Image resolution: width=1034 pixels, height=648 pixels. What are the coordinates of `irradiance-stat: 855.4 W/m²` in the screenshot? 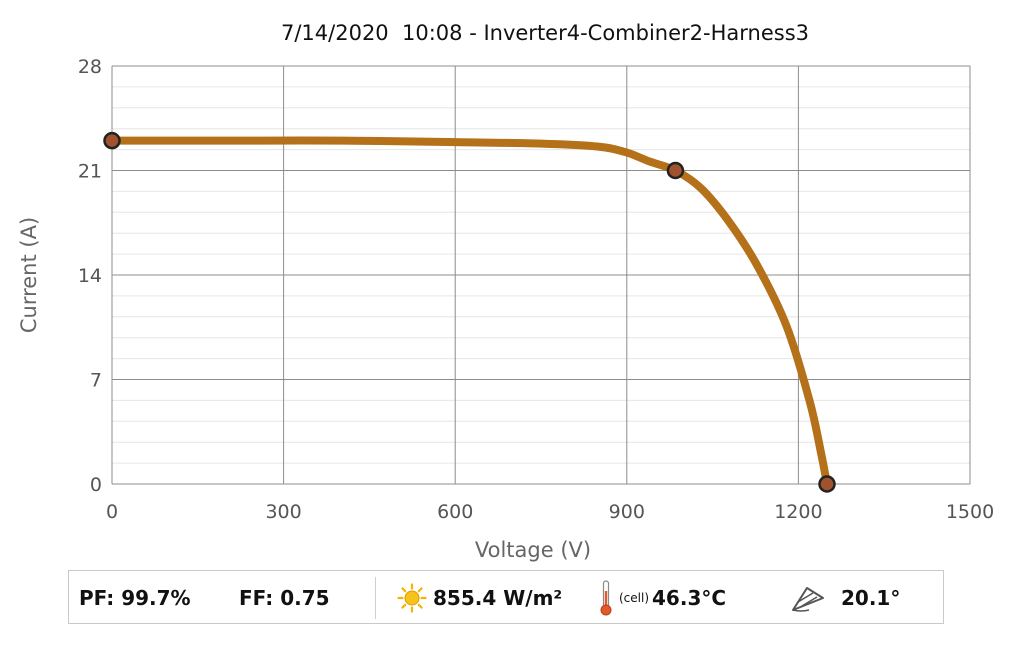 It's located at (479, 598).